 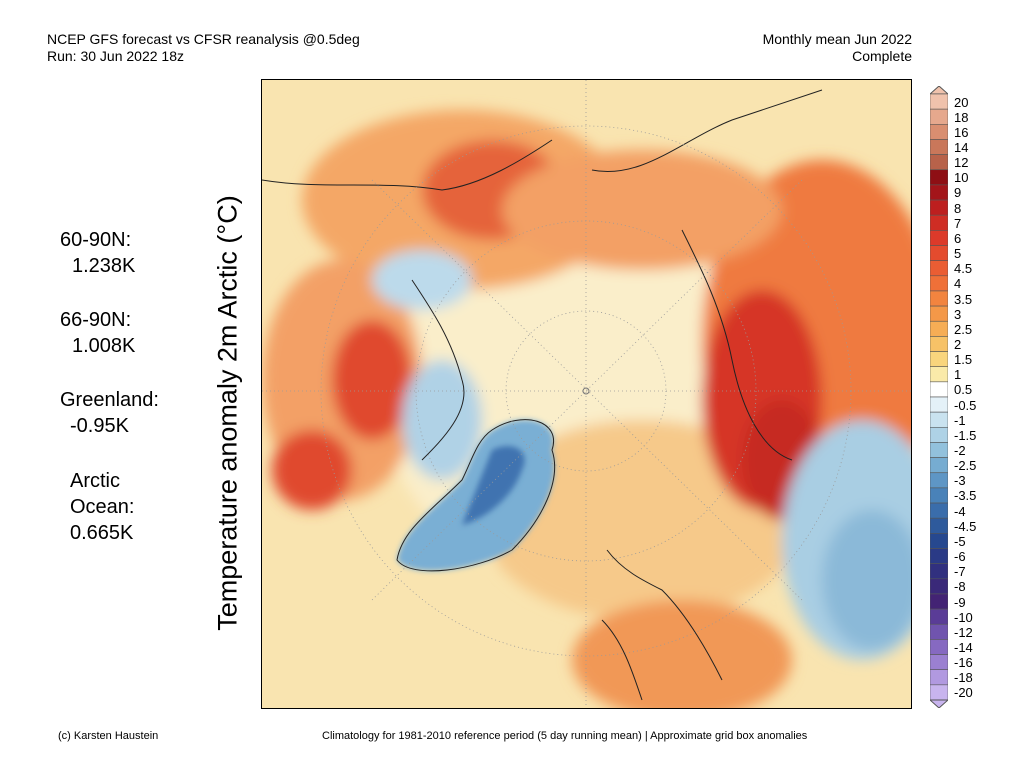 I want to click on colorbar-tick-label: -8, so click(x=960, y=587).